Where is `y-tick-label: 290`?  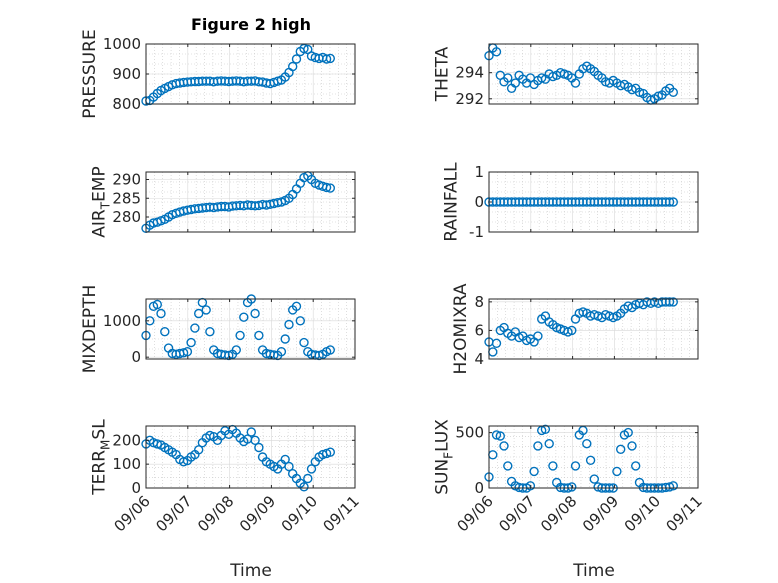 y-tick-label: 290 is located at coordinates (126, 180).